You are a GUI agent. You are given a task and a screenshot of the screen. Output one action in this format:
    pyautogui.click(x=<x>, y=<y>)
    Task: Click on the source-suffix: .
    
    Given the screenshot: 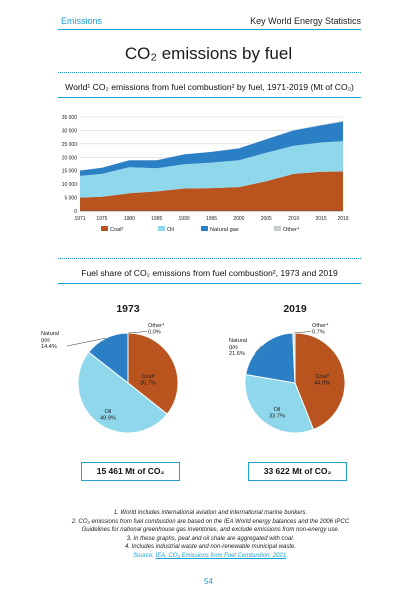 What is the action you would take?
    pyautogui.click(x=287, y=555)
    